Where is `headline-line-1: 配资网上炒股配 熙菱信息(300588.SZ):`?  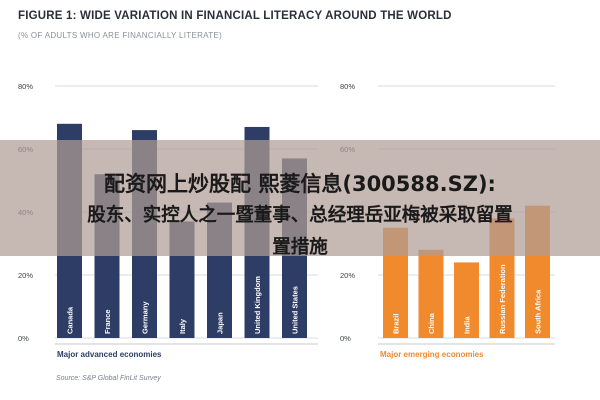
headline-line-1: 配资网上炒股配 熙菱信息(300588.SZ): is located at coordinates (300, 184).